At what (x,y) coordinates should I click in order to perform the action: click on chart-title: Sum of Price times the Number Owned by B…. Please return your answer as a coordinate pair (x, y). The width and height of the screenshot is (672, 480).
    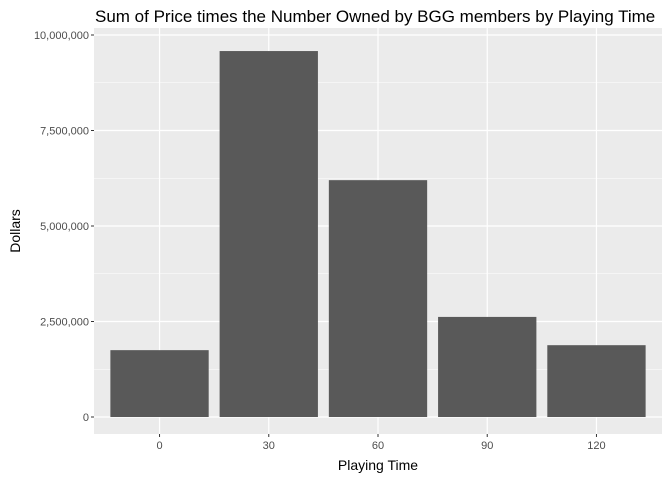
    Looking at the image, I should click on (375, 16).